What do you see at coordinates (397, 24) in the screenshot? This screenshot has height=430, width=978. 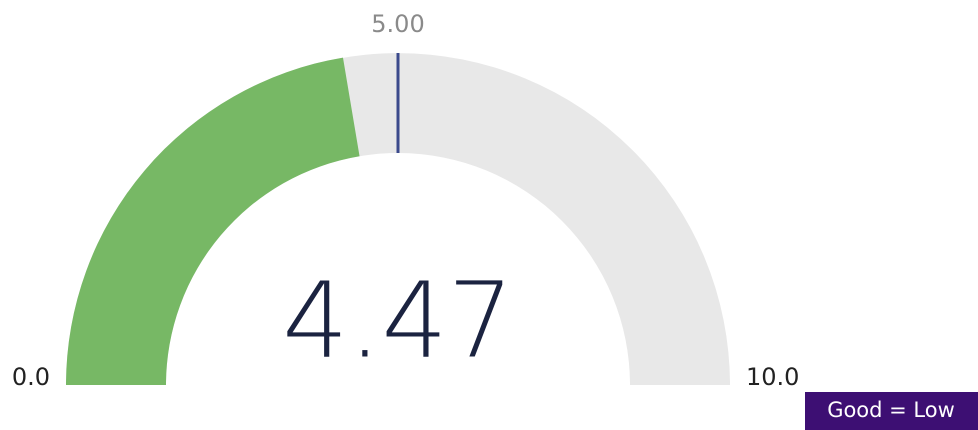 I see `target-label: 5.00` at bounding box center [397, 24].